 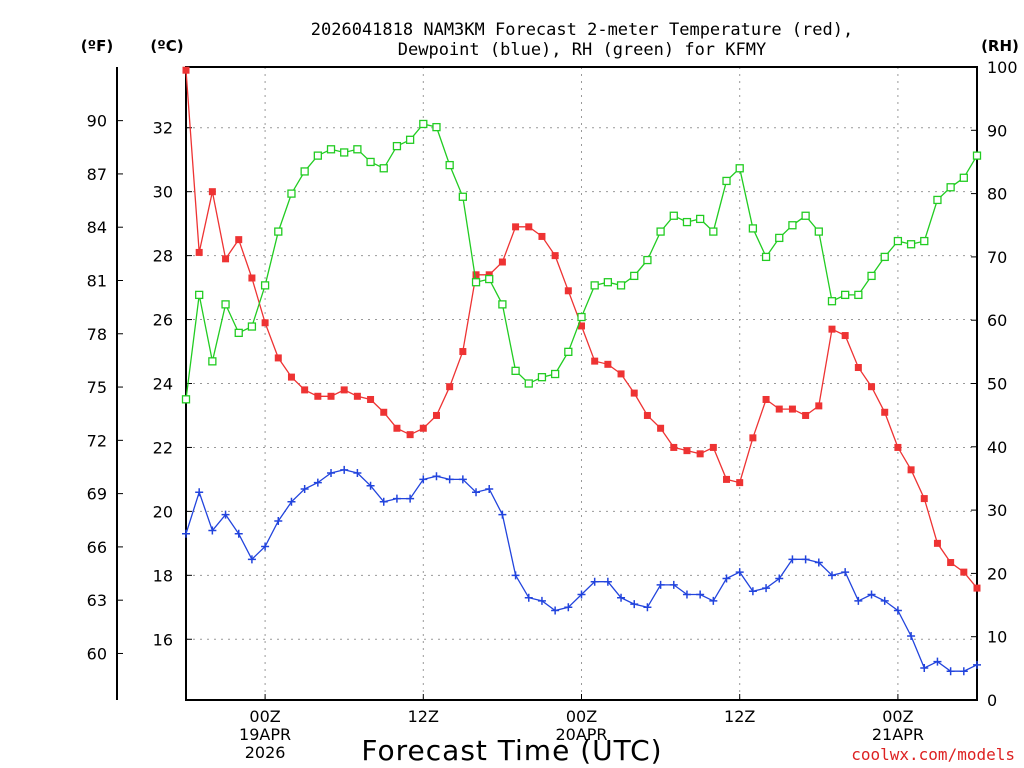 What do you see at coordinates (898, 734) in the screenshot?
I see `x-tick-label: 21APR` at bounding box center [898, 734].